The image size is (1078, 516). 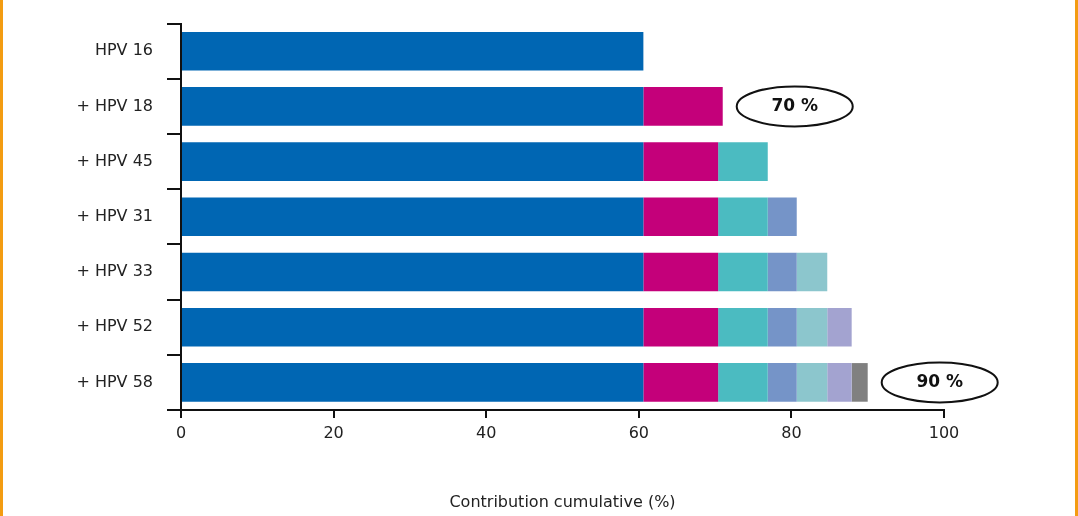 I want to click on x-tick-label: 0, so click(x=181, y=432).